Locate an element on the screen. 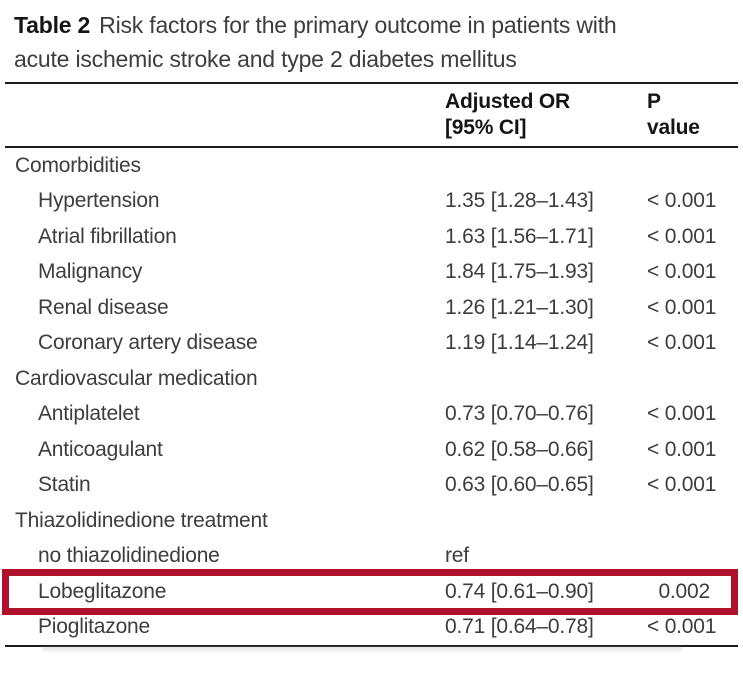 Image resolution: width=743 pixels, height=678 pixels. header-rule is located at coordinates (371, 147).